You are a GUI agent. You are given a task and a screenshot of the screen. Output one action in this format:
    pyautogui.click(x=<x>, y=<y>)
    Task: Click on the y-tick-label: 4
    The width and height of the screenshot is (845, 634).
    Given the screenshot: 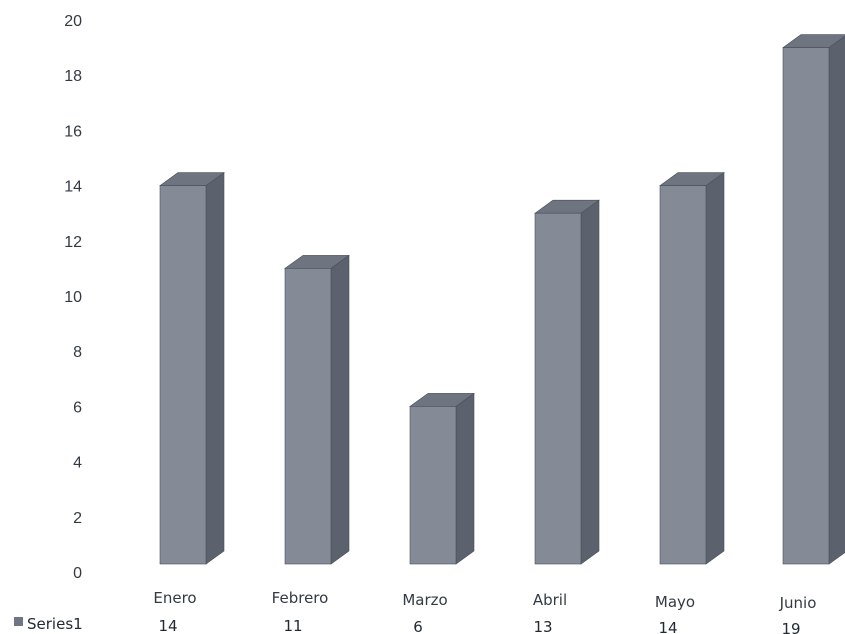 What is the action you would take?
    pyautogui.click(x=77, y=463)
    